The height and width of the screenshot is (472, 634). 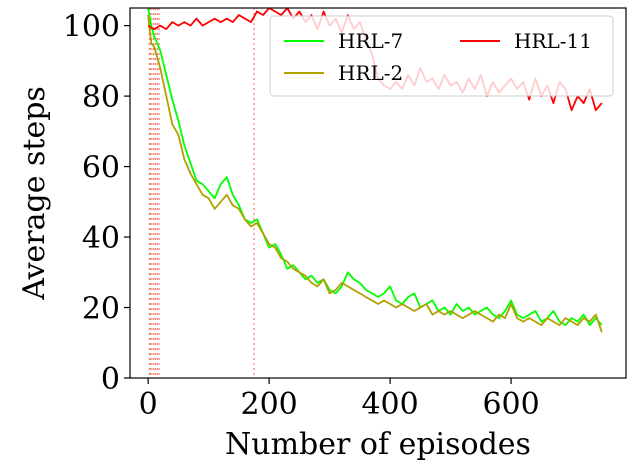 What do you see at coordinates (553, 41) in the screenshot?
I see `legend-label-hrl-11: HRL-11` at bounding box center [553, 41].